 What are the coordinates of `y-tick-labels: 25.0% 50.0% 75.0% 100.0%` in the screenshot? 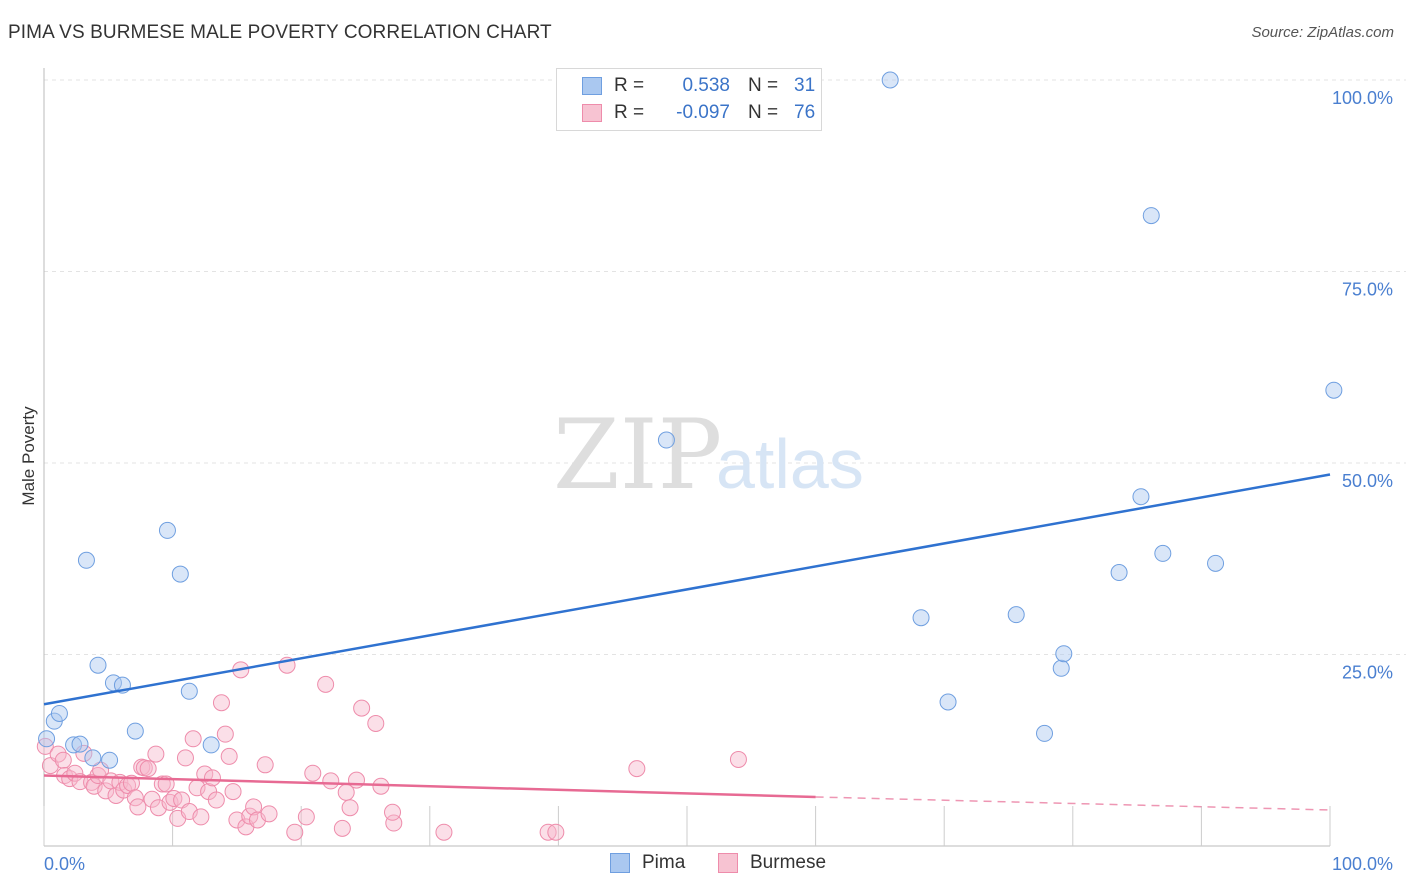 It's located at (1362, 385).